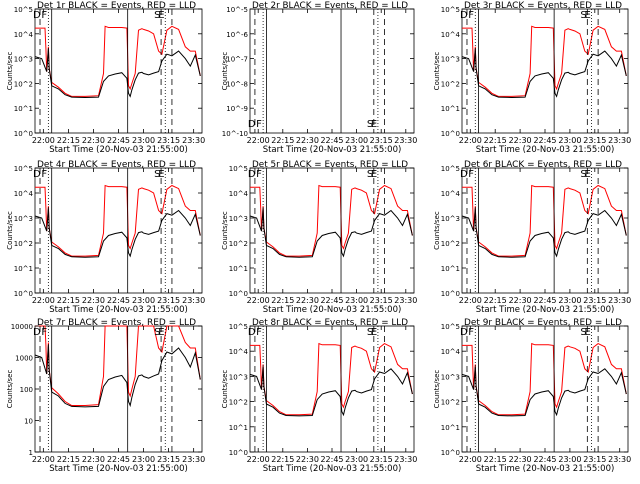  Describe the element at coordinates (330, 323) in the screenshot. I see `panel-title: Det 8r BLACK = Events, RED = LLD` at that location.